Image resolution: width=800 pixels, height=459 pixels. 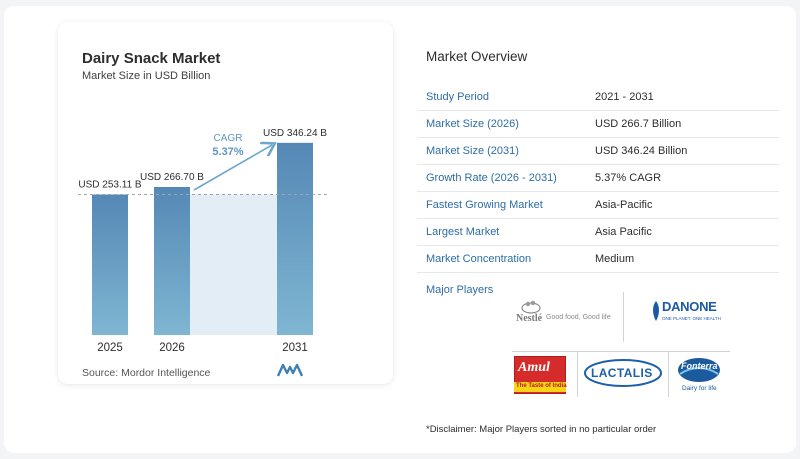 I want to click on growth-band, so click(x=233, y=264).